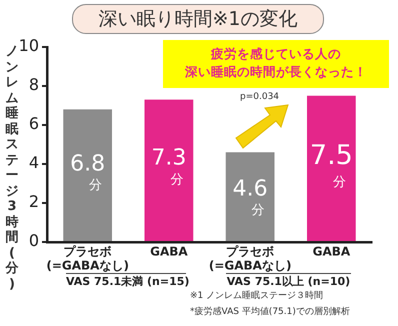 The height and width of the screenshot is (326, 398). Describe the element at coordinates (33, 84) in the screenshot. I see `y-tick-label: 8` at that location.